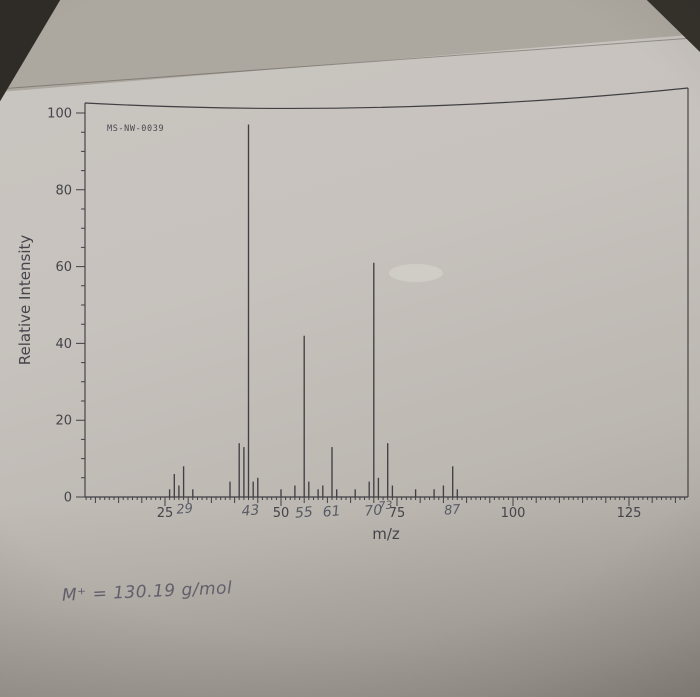 Image resolution: width=700 pixels, height=697 pixels. Describe the element at coordinates (513, 513) in the screenshot. I see `x-tick-label: 100` at that location.